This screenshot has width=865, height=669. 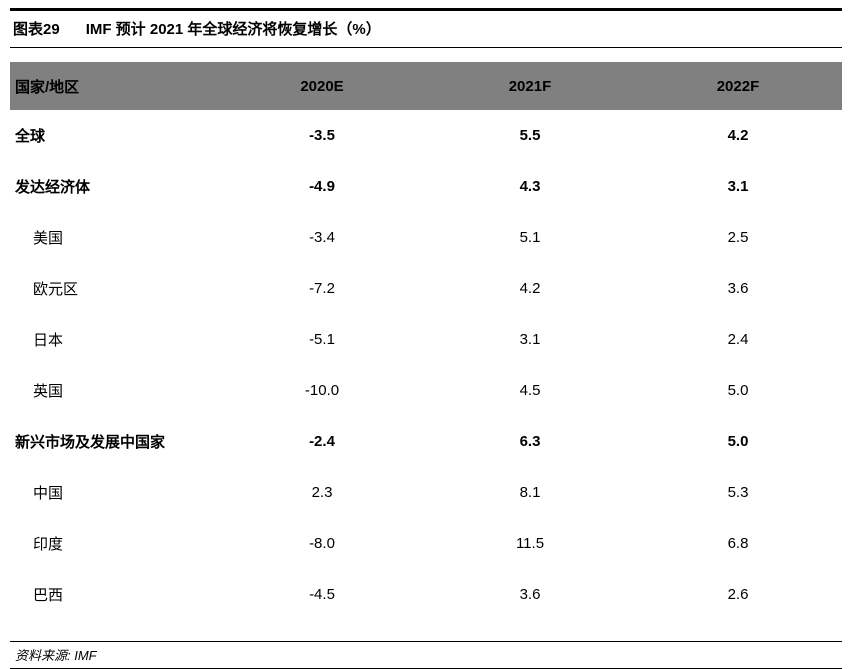 I want to click on row-value-2021f: 11.5, so click(x=530, y=543).